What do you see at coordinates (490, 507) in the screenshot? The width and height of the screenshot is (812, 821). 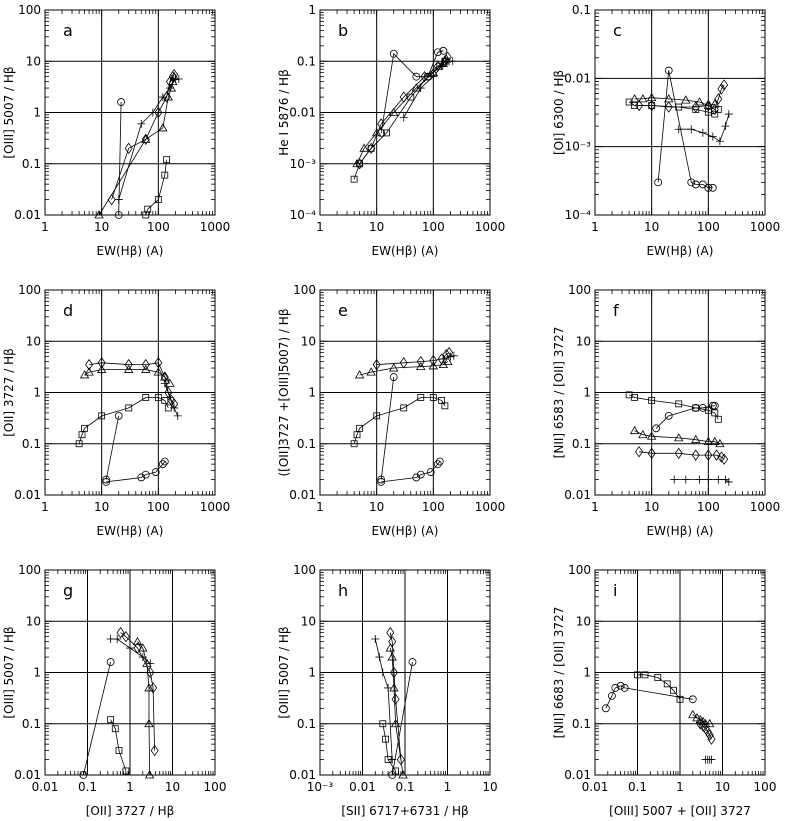 I see `x-tick-label: 1000` at bounding box center [490, 507].